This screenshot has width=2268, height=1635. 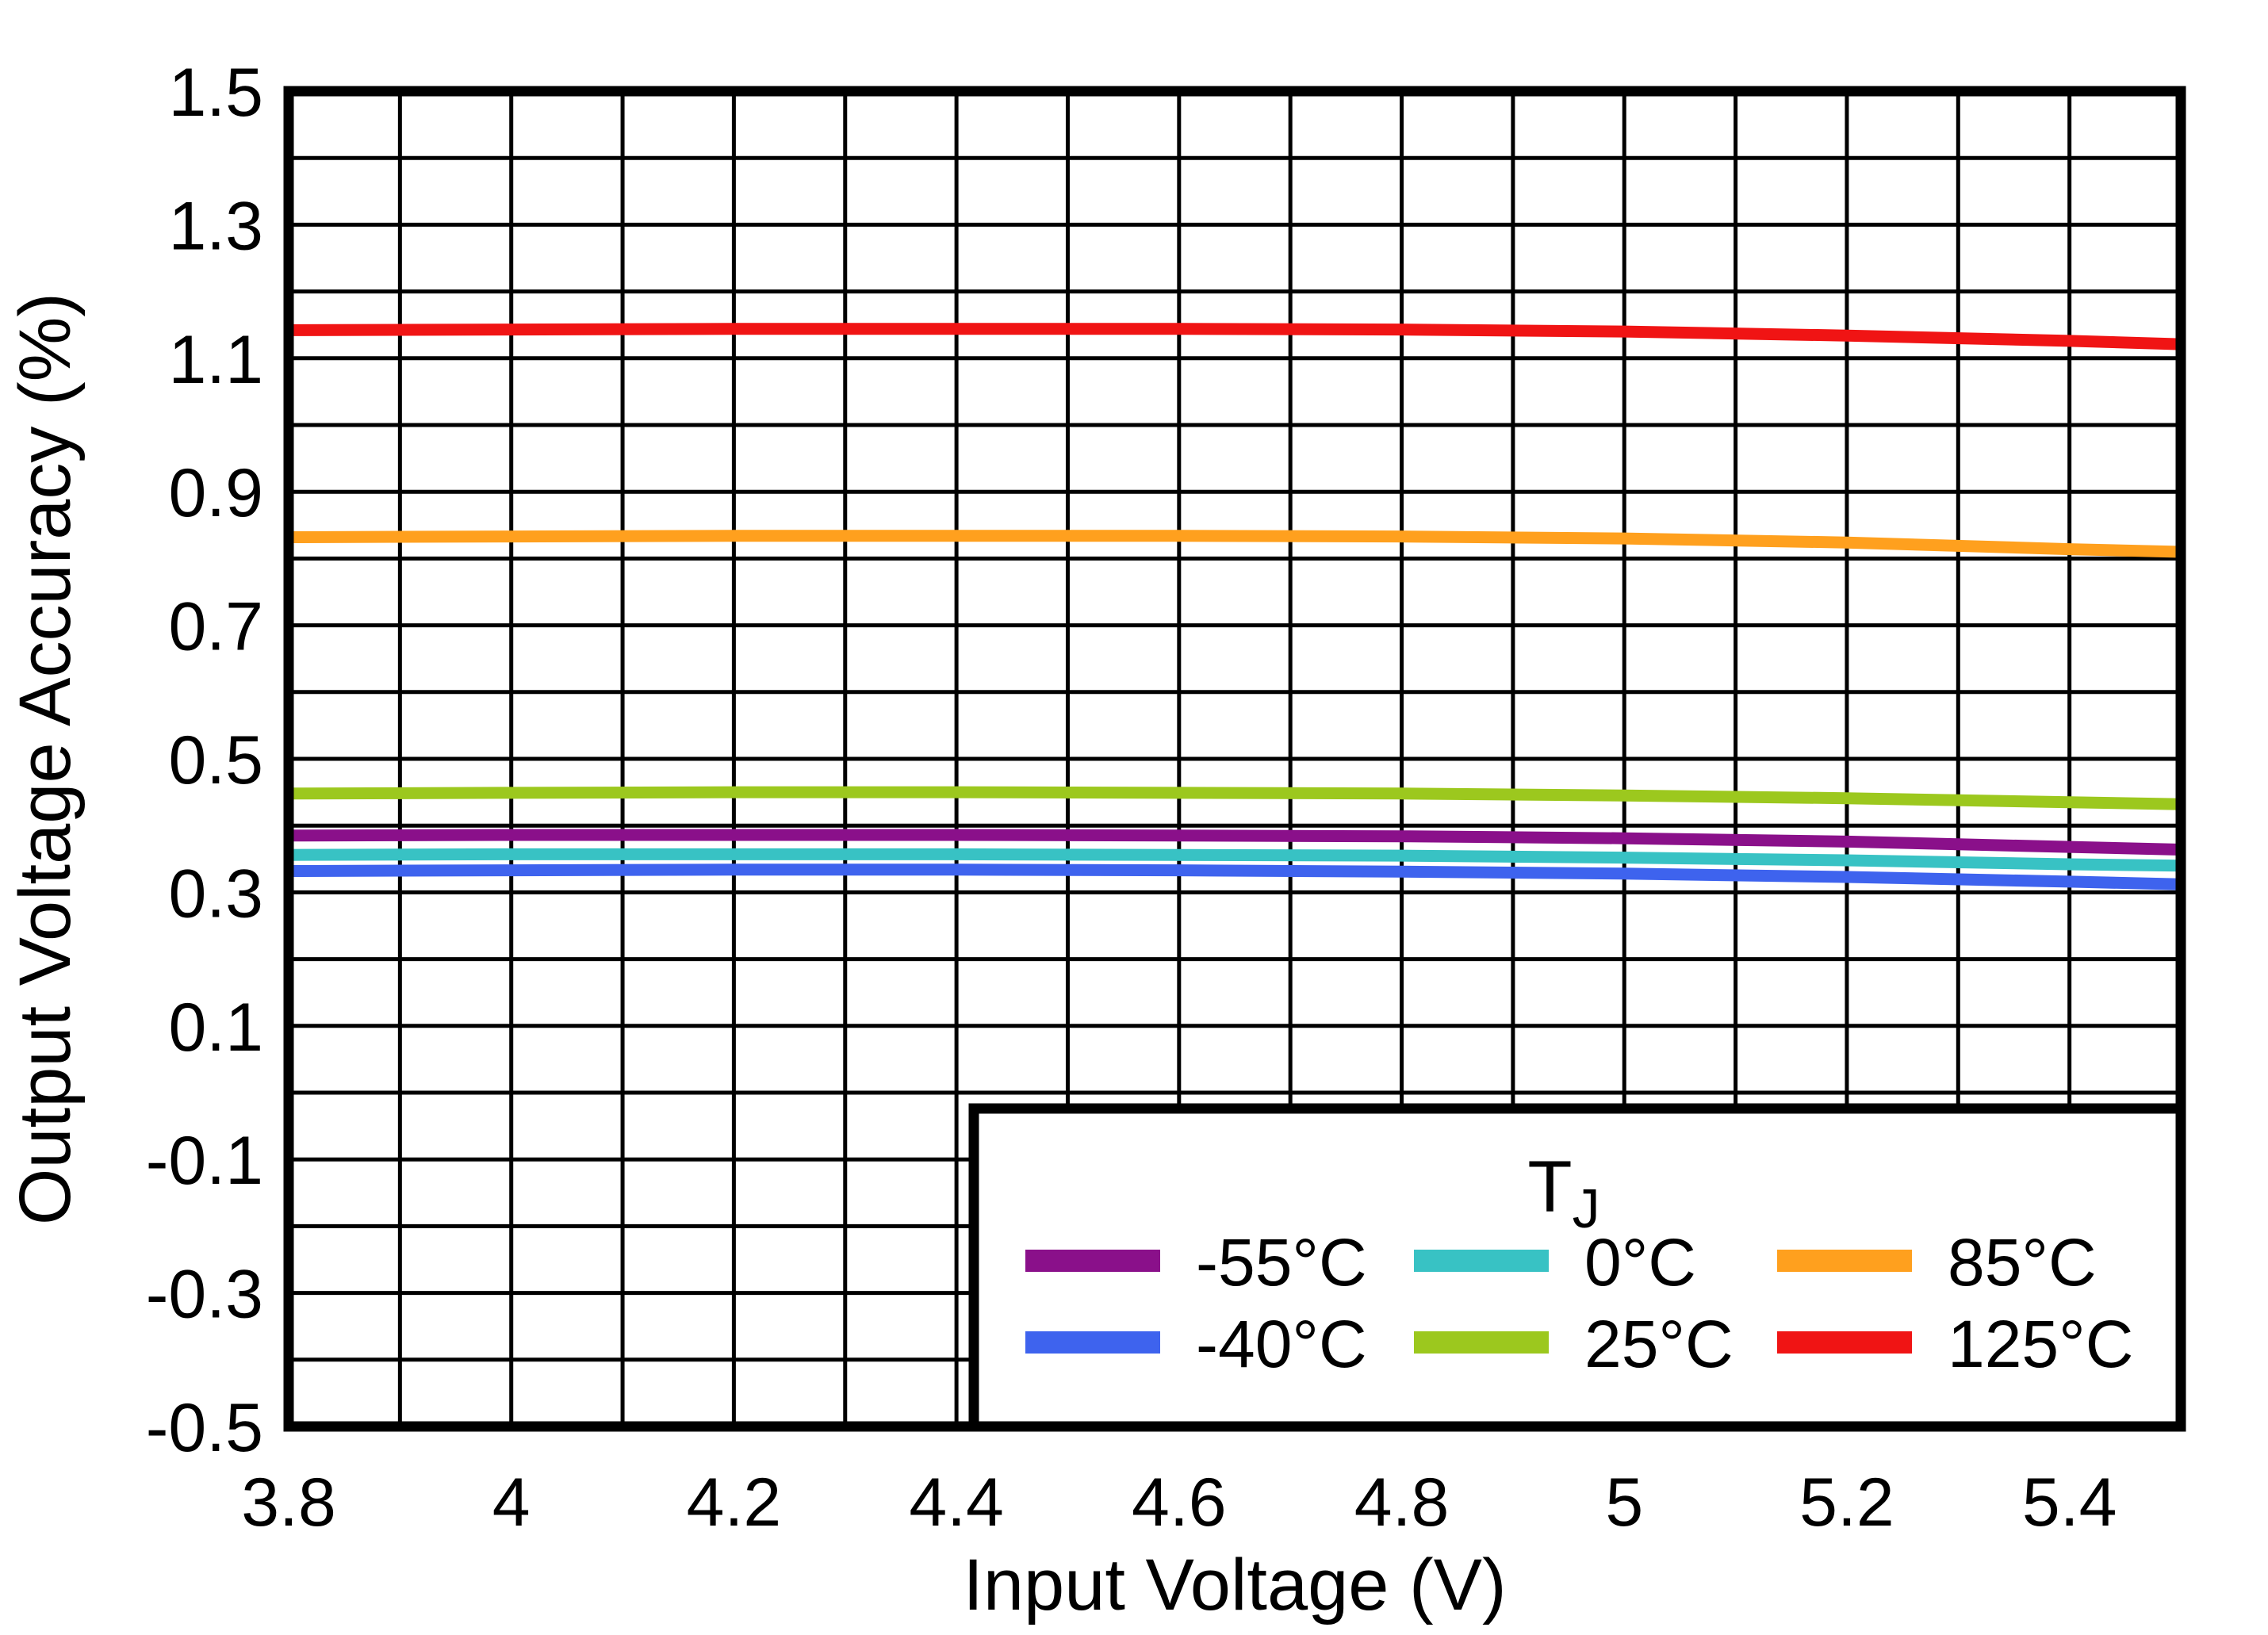 I want to click on y-tick-label: 0.1, so click(x=215, y=1028).